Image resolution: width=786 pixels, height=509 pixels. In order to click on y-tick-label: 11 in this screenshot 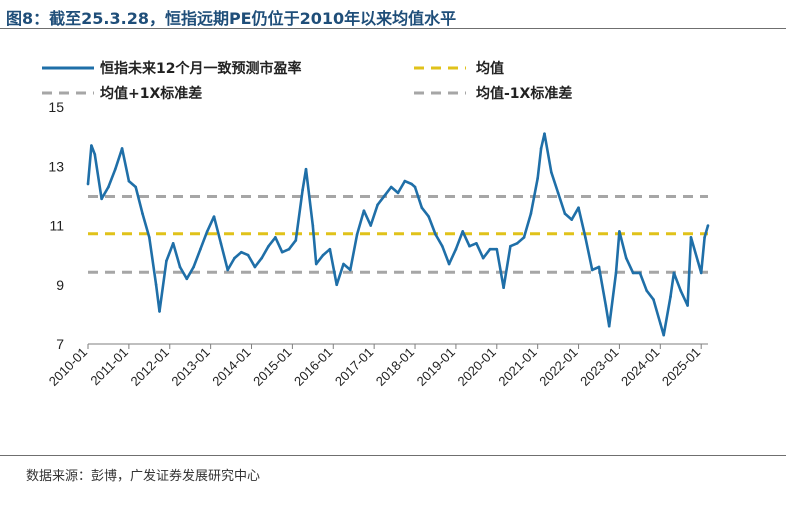, I will do `click(56, 226)`.